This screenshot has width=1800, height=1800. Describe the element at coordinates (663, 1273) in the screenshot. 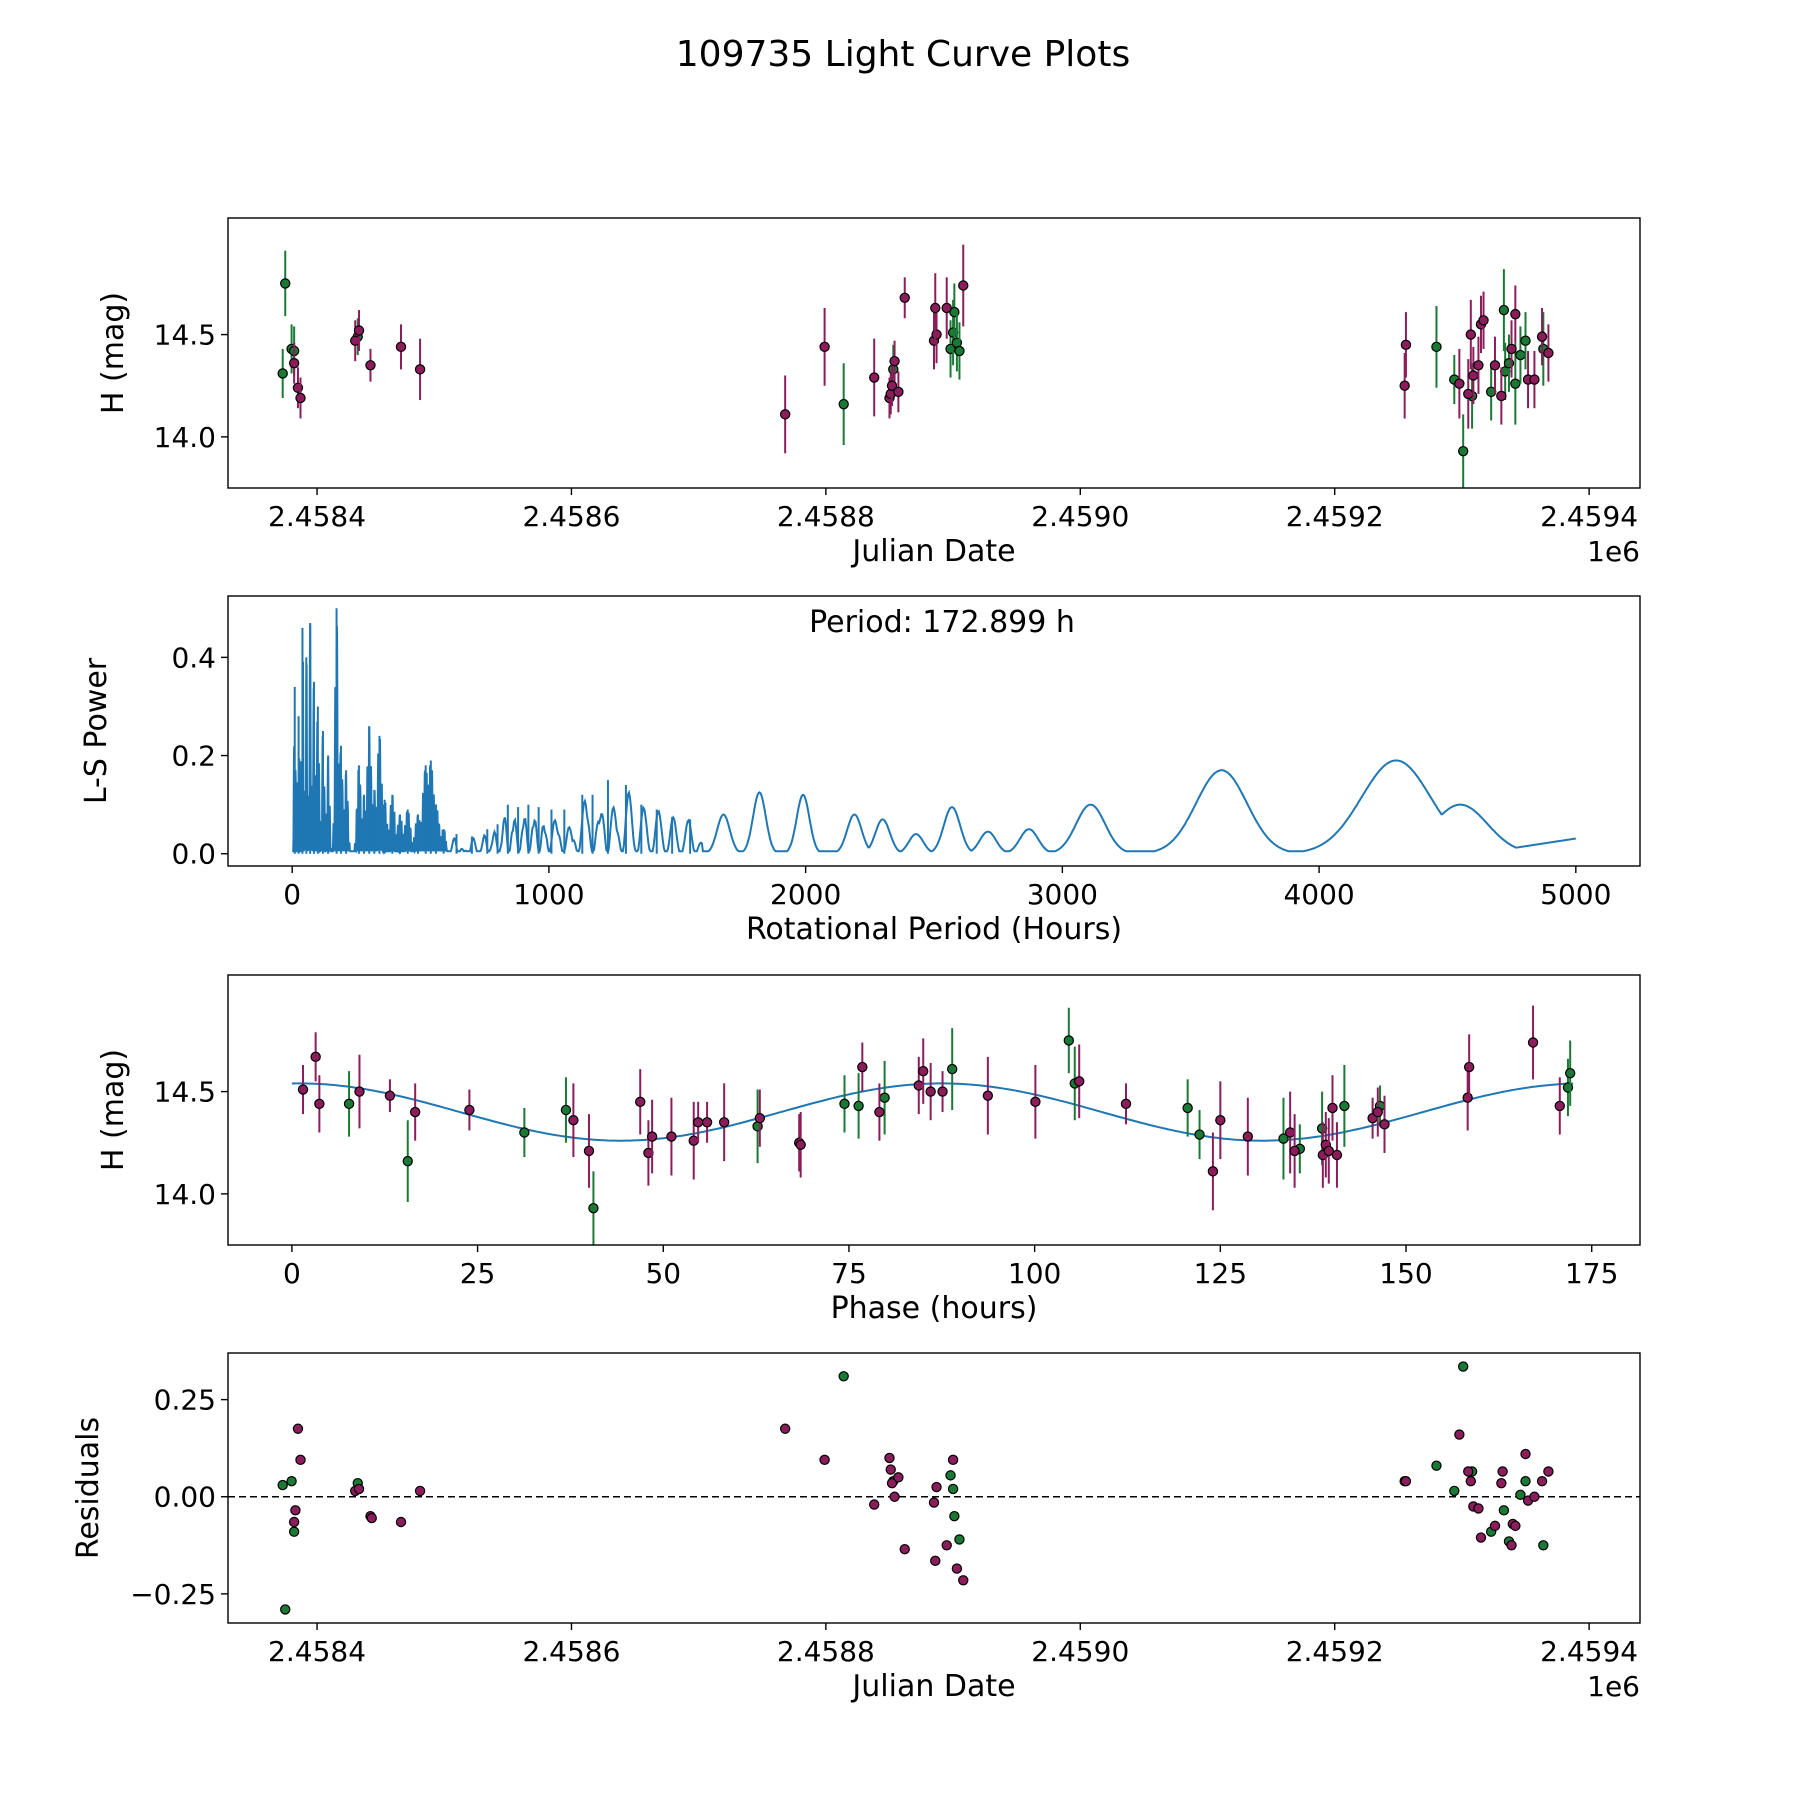

I see `phasecurve-xtick-label-2: 50` at that location.